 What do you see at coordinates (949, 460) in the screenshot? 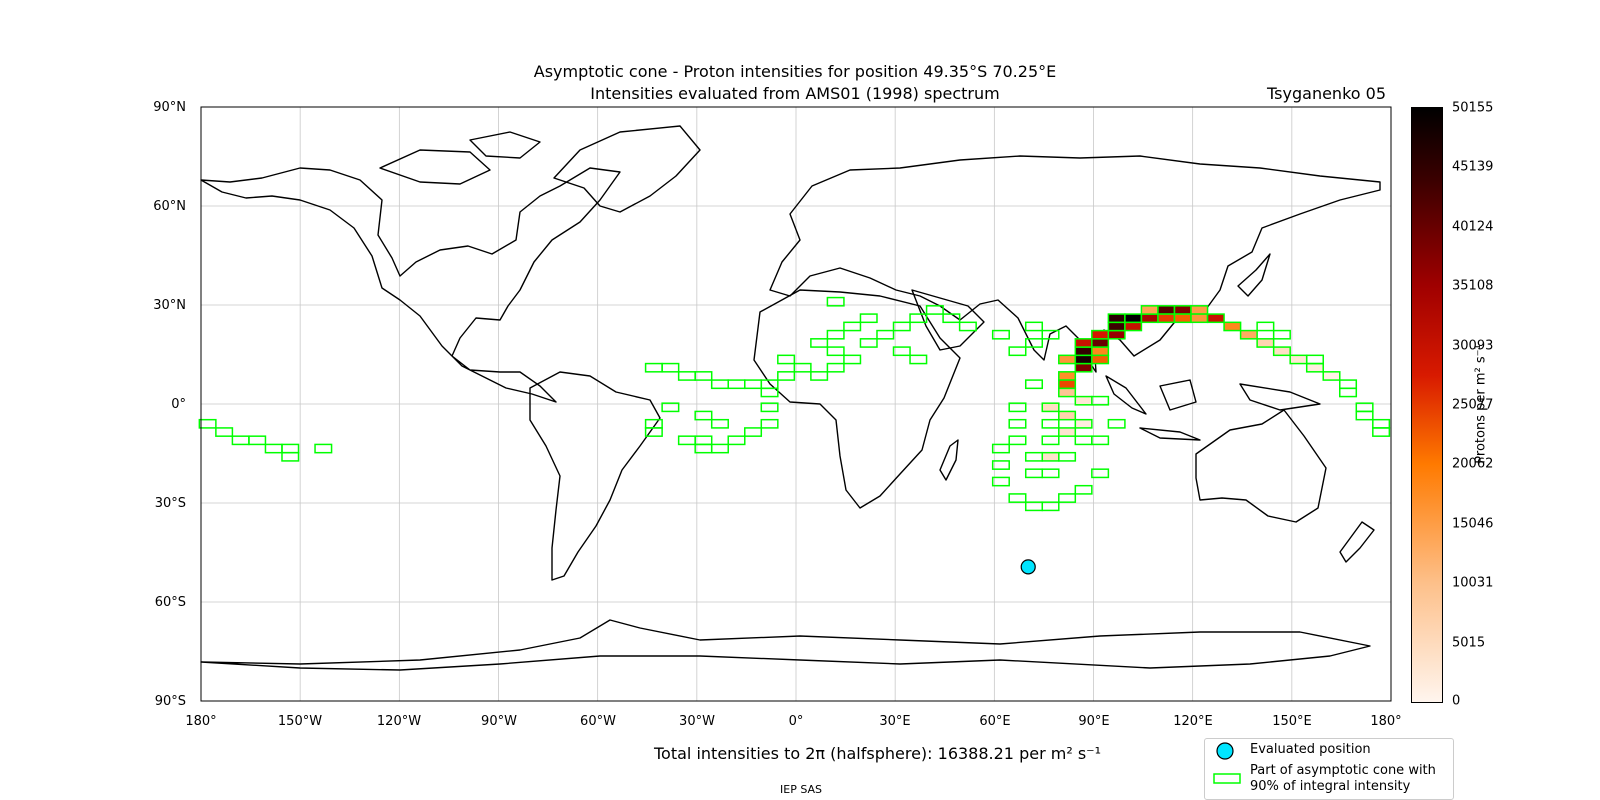
I see `landmass-madagascar` at bounding box center [949, 460].